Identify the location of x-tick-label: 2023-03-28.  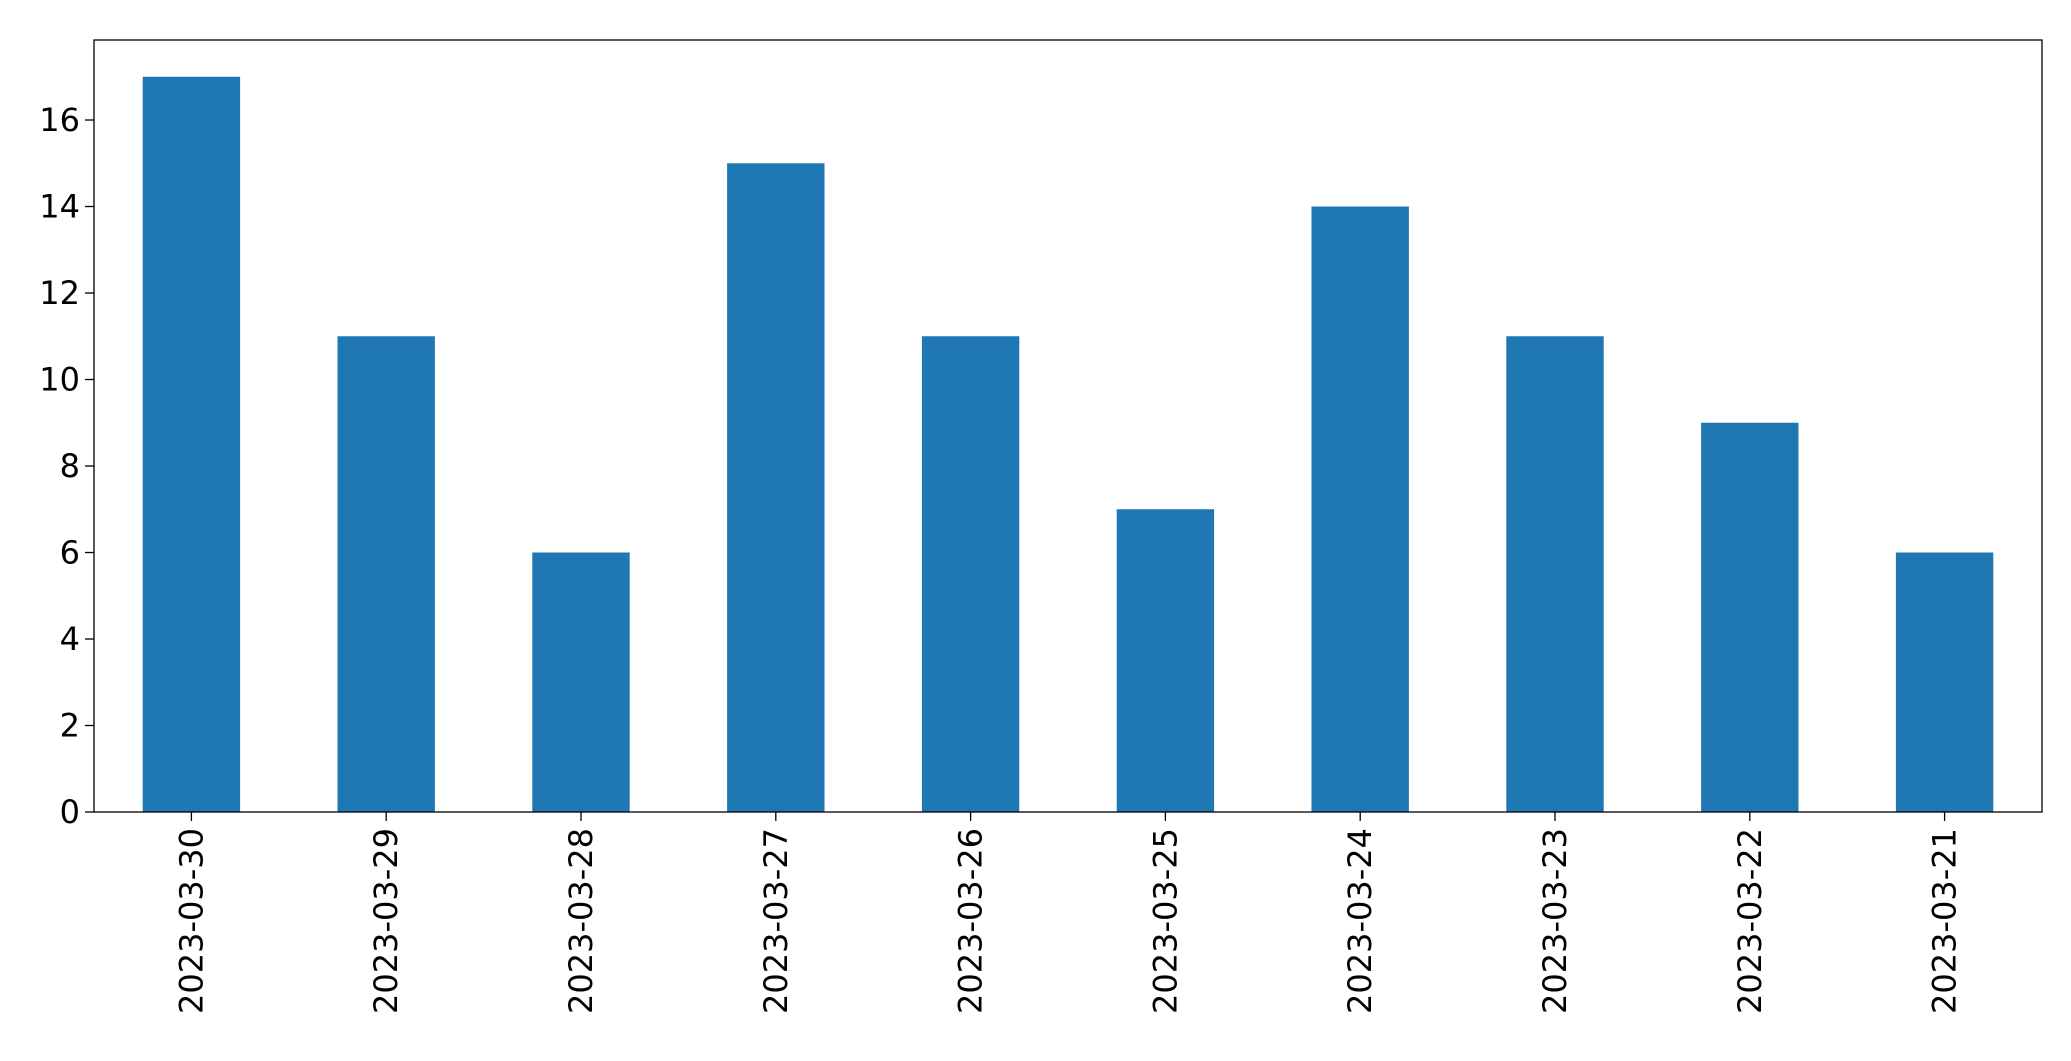
(581, 921).